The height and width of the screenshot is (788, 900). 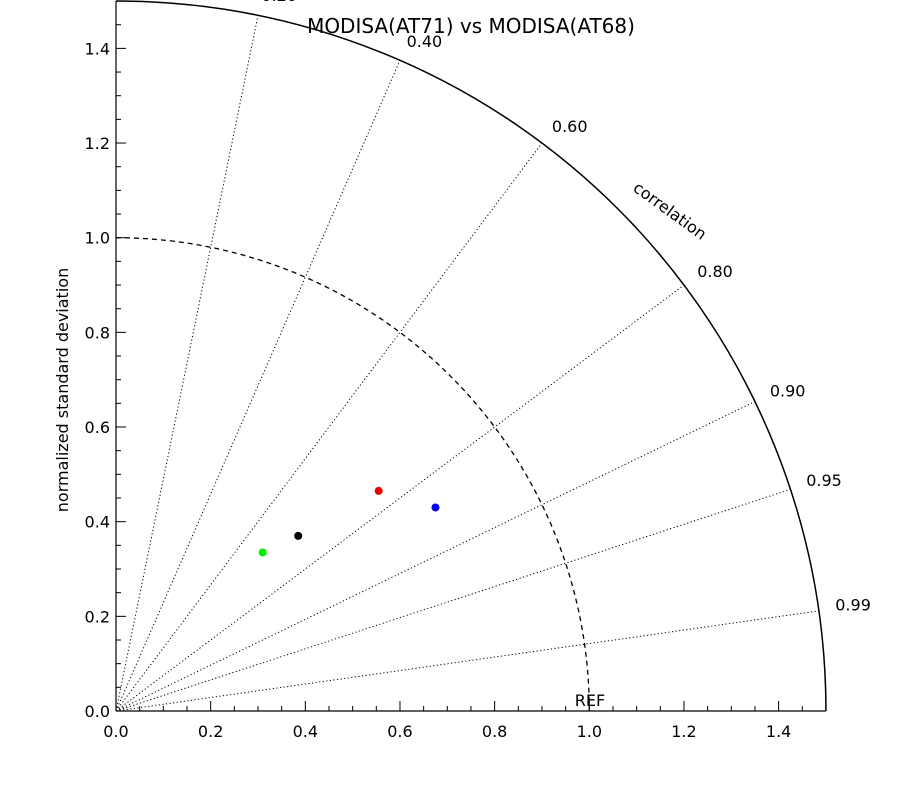 I want to click on x-tick-label: 1.2, so click(x=683, y=731).